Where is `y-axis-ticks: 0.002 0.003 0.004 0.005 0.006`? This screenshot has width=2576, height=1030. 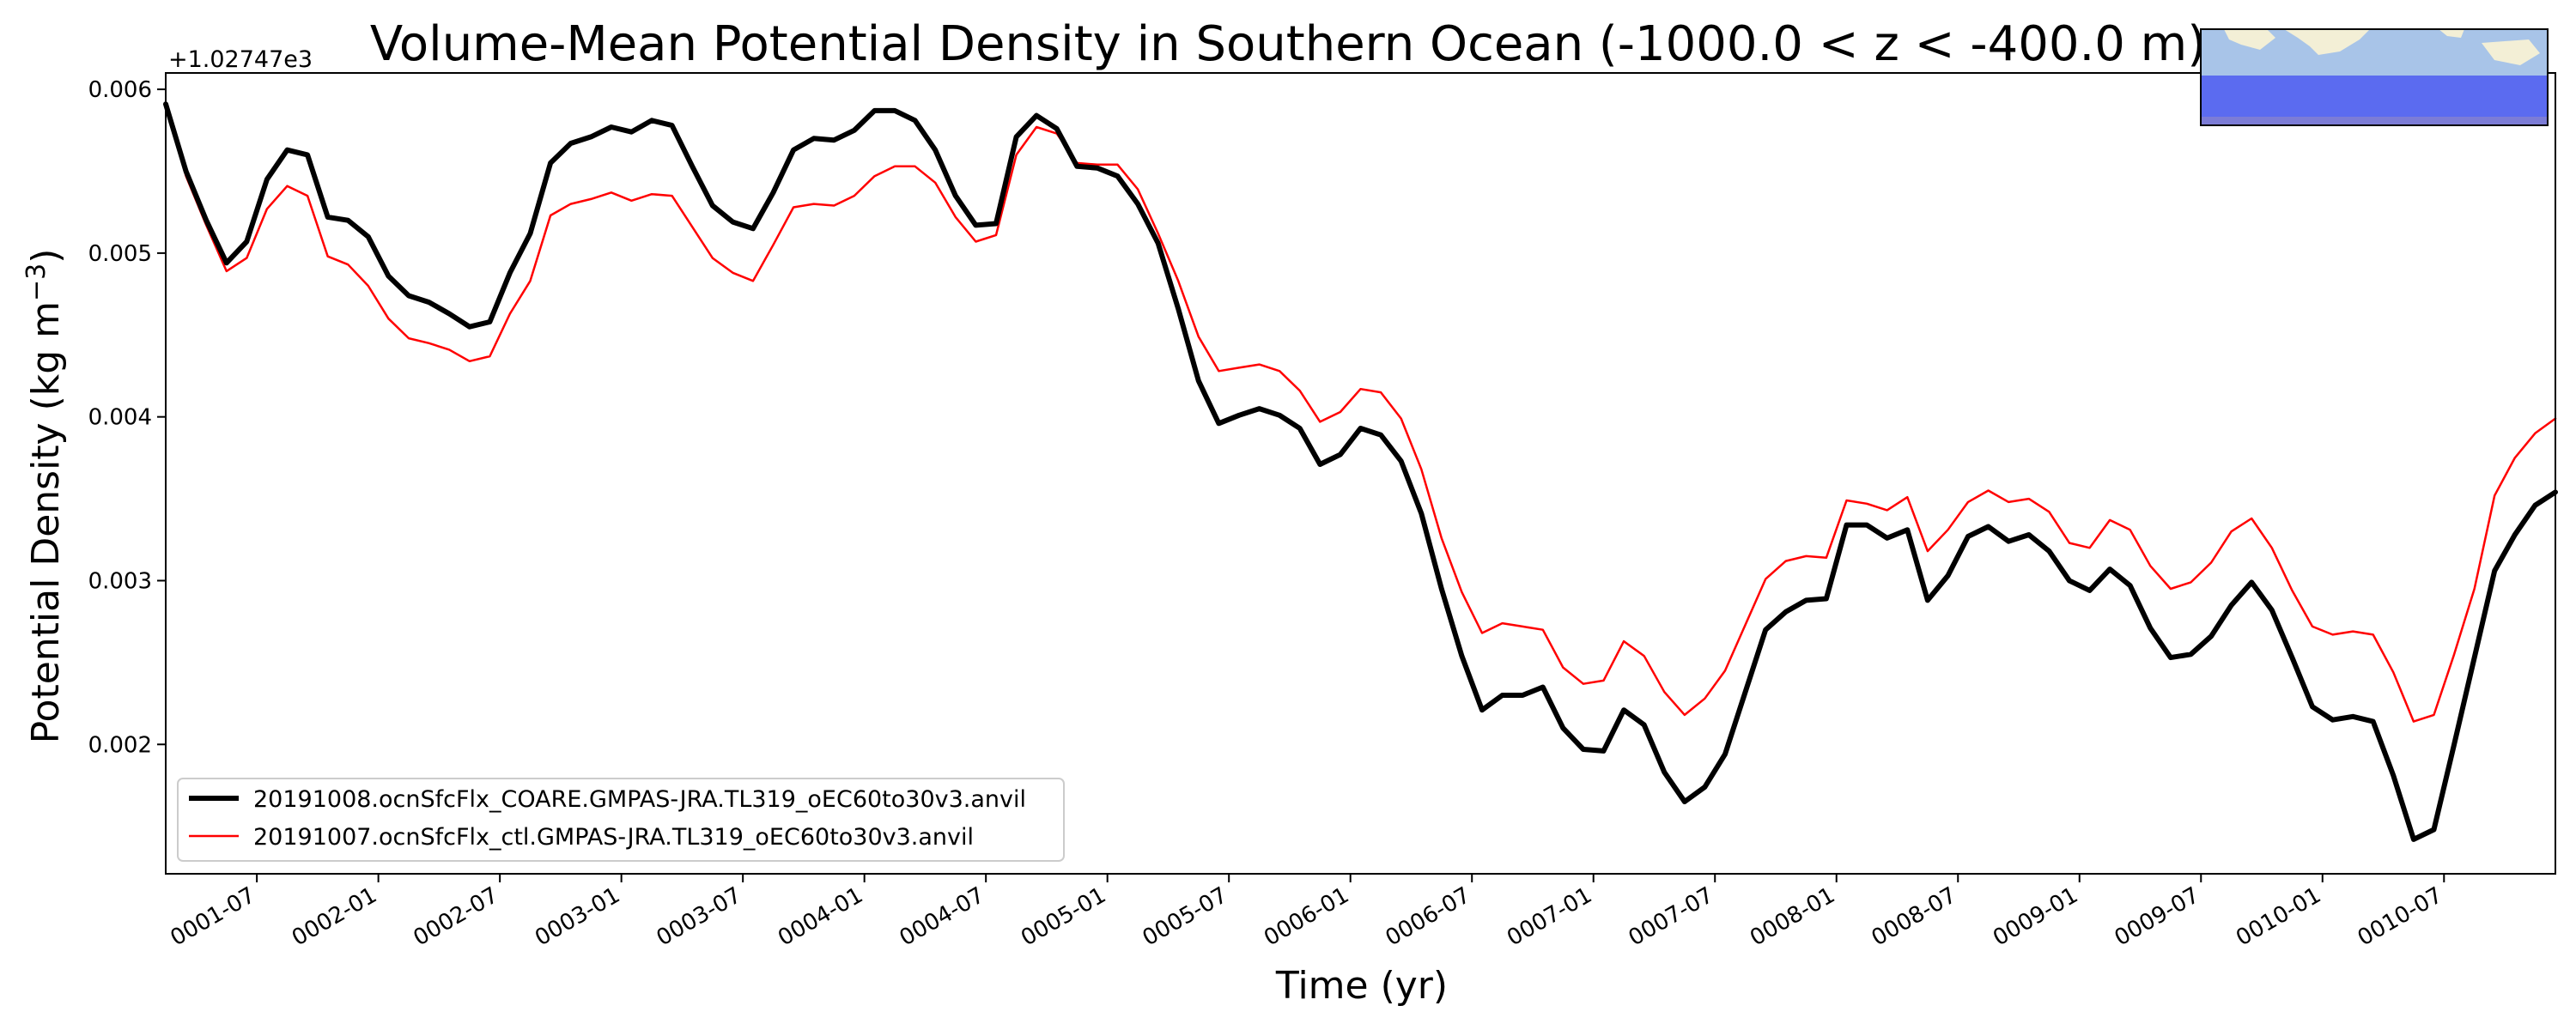
y-axis-ticks: 0.002 0.003 0.004 0.005 0.006 is located at coordinates (127, 417).